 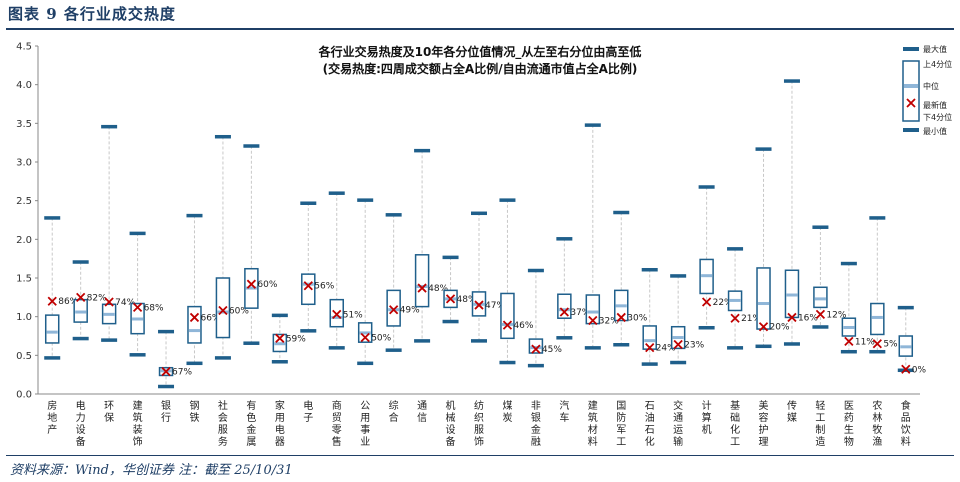 What do you see at coordinates (764, 442) in the screenshot?
I see `category-label-char: 理` at bounding box center [764, 442].